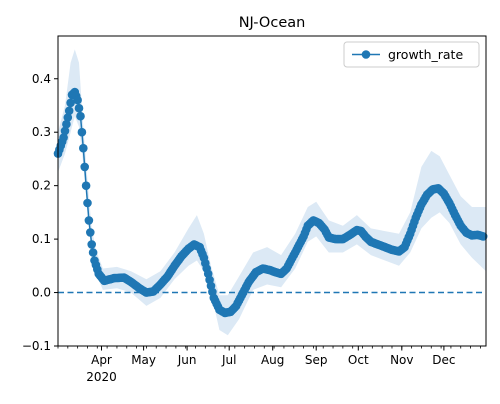  Describe the element at coordinates (425, 54) in the screenshot. I see `legend-label-growth-rate: growth_rate` at that location.